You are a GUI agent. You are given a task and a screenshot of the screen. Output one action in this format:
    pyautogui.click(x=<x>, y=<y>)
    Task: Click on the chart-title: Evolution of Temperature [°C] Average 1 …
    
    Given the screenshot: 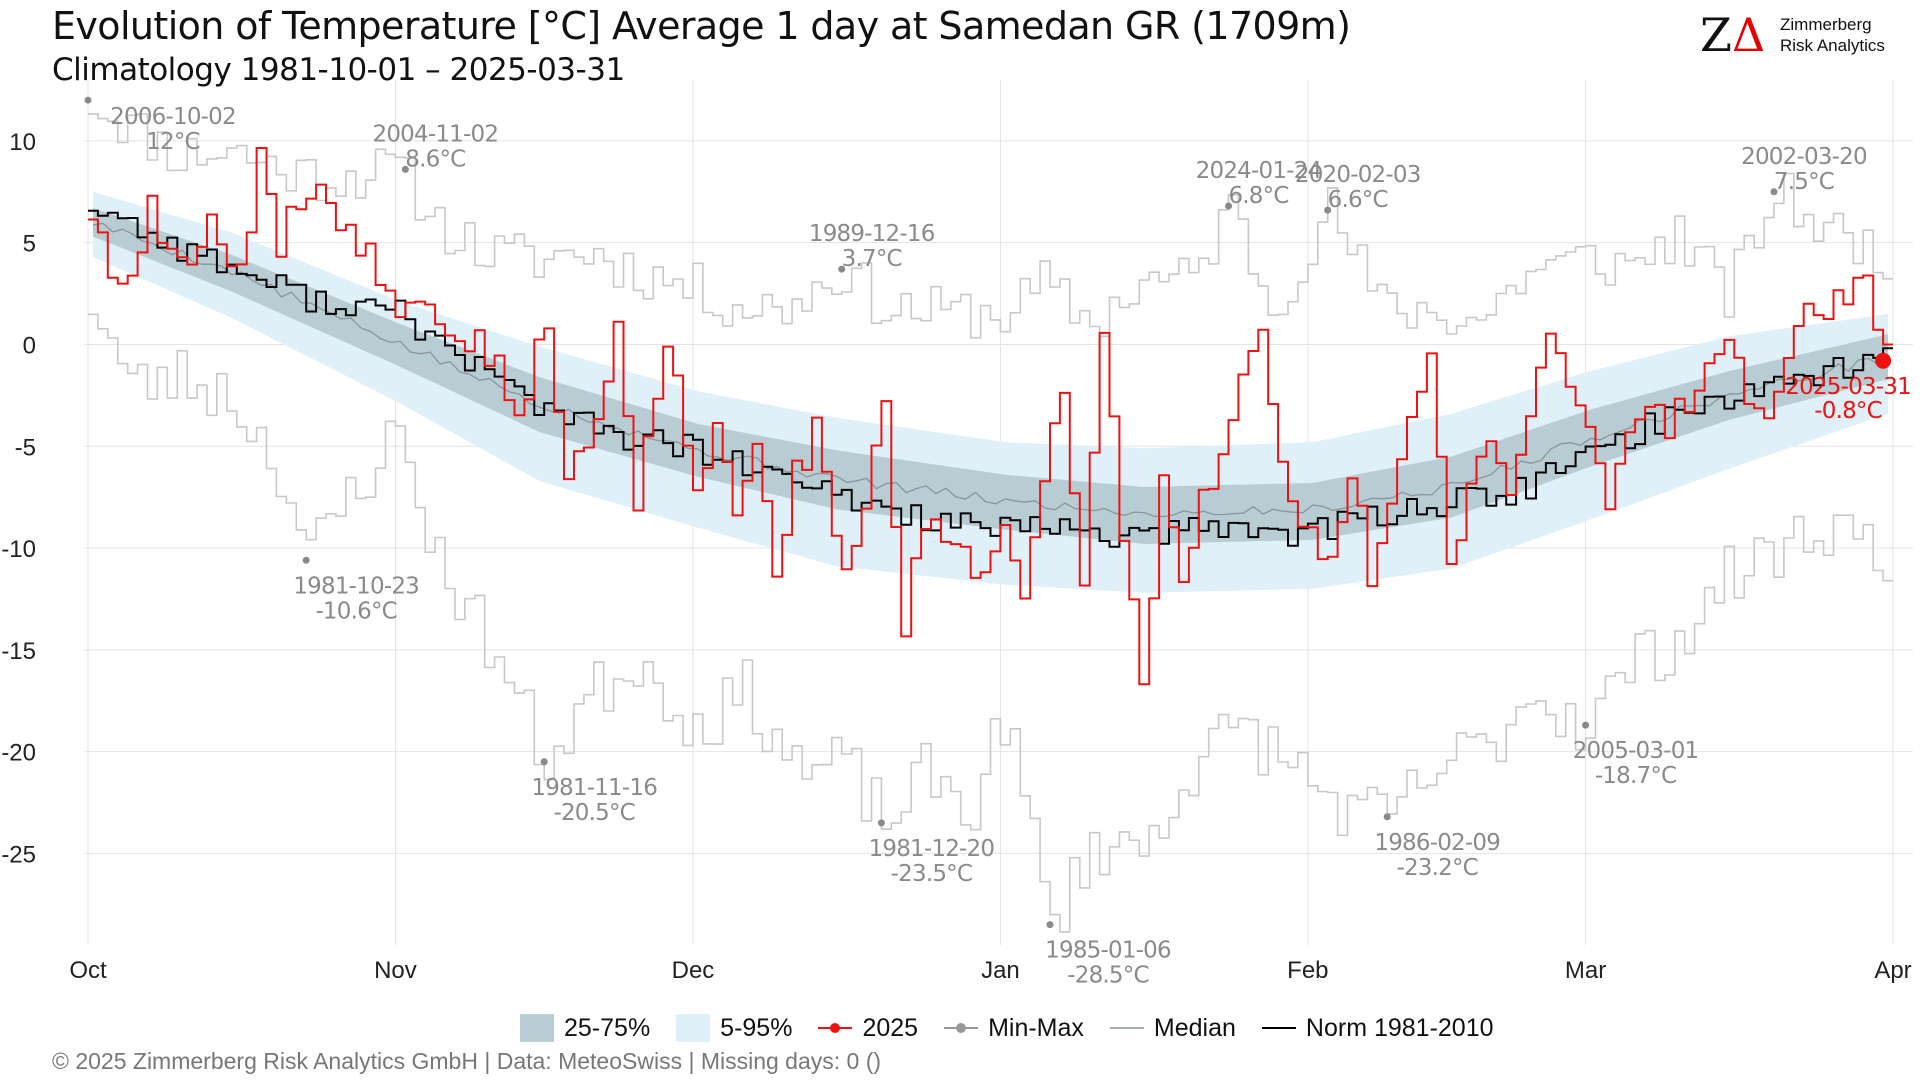 What is the action you would take?
    pyautogui.click(x=701, y=26)
    